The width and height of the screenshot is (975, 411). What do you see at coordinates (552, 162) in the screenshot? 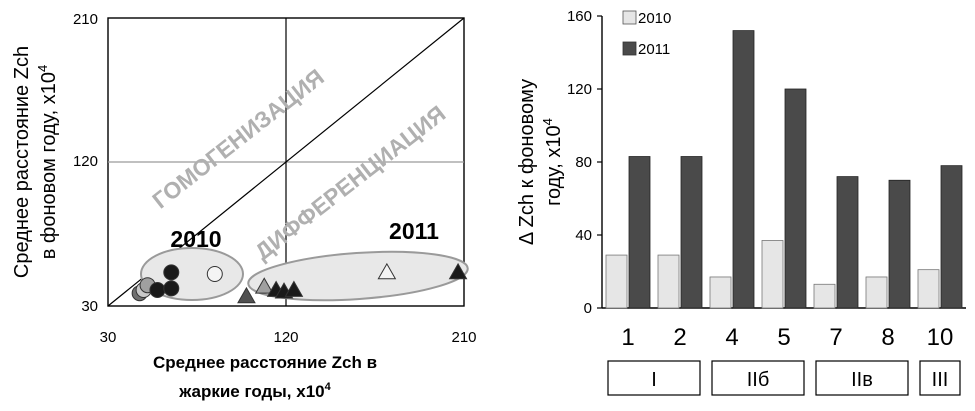
I see `bar-y-axis-title-line2: году, x104` at bounding box center [552, 162].